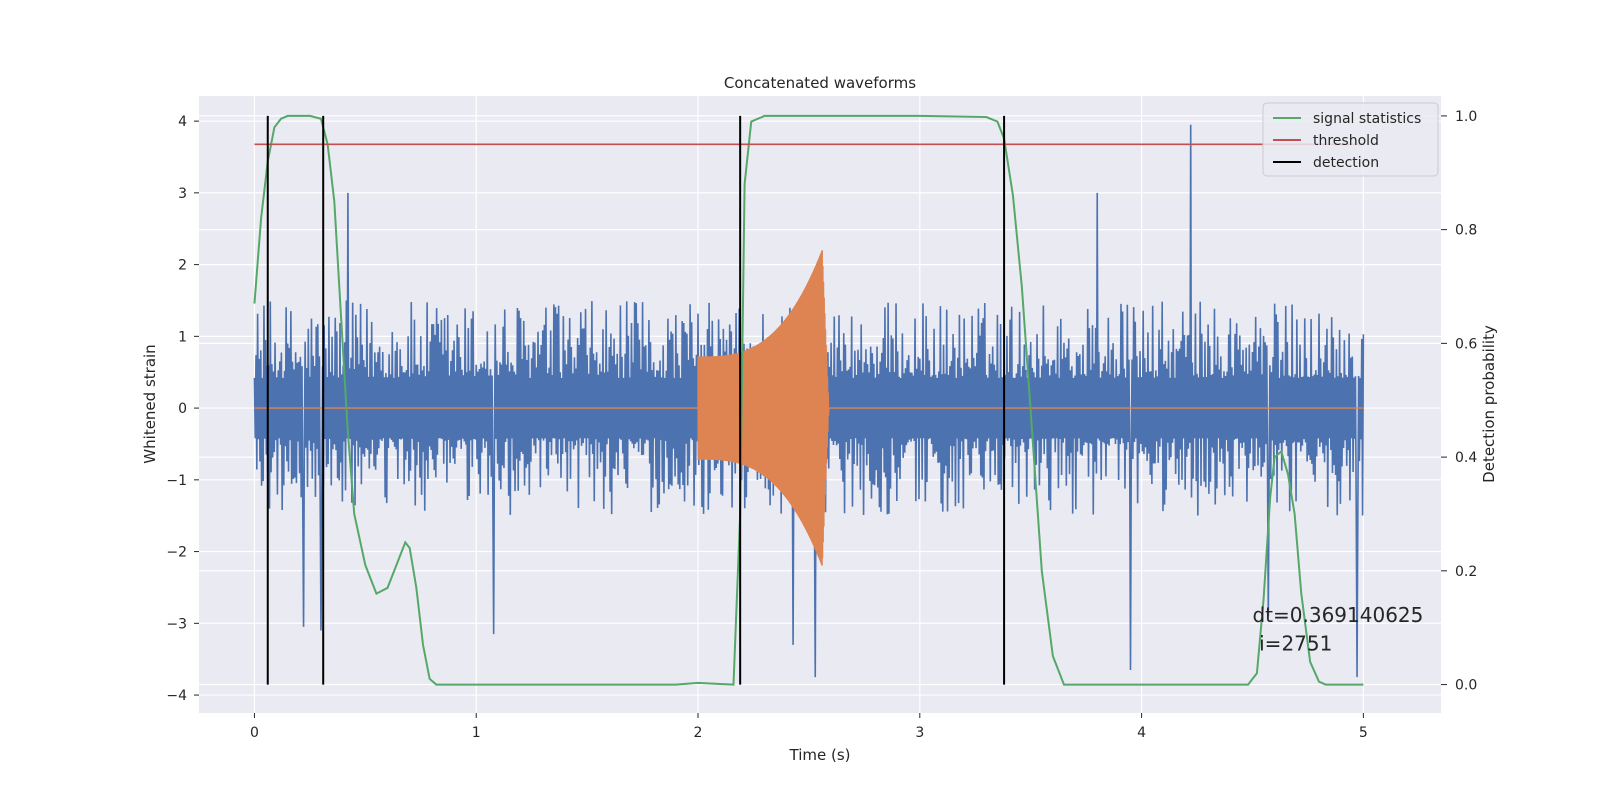  Describe the element at coordinates (1367, 119) in the screenshot. I see `legend-label: signal statistics` at that location.